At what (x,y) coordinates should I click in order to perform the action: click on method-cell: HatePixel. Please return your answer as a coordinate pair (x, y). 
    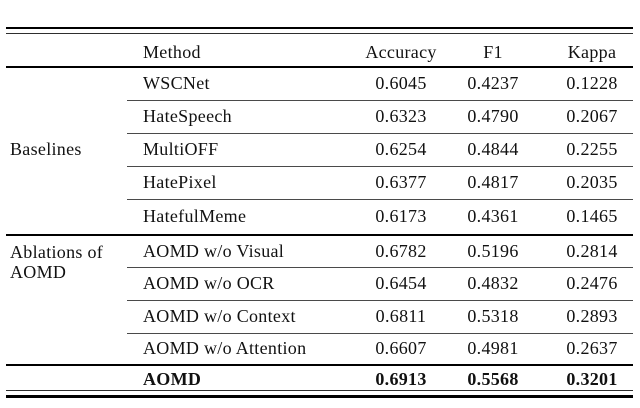
    Looking at the image, I should click on (180, 182).